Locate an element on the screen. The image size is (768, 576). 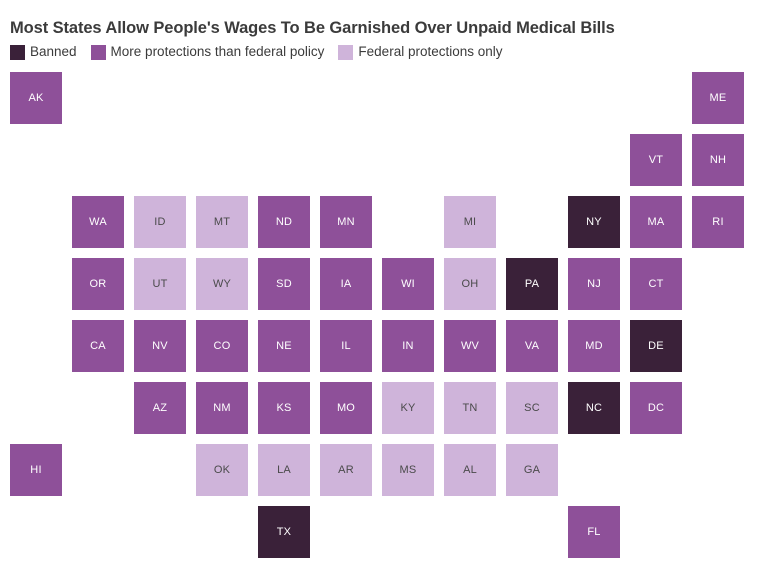
state-tile-va: VA is located at coordinates (532, 346).